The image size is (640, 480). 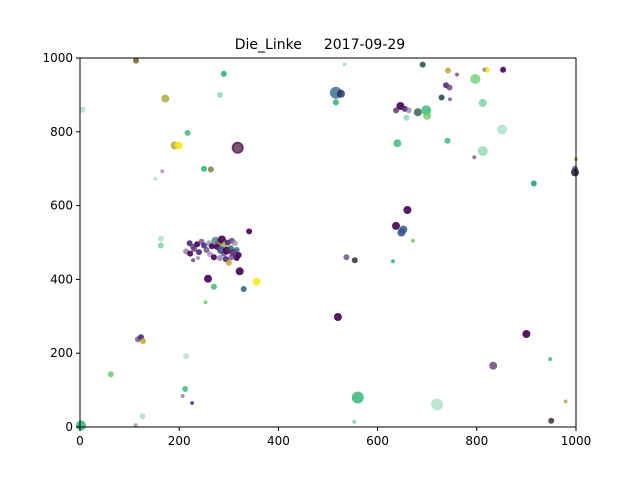 I want to click on chart-title-party: Die_Linke, so click(x=268, y=45).